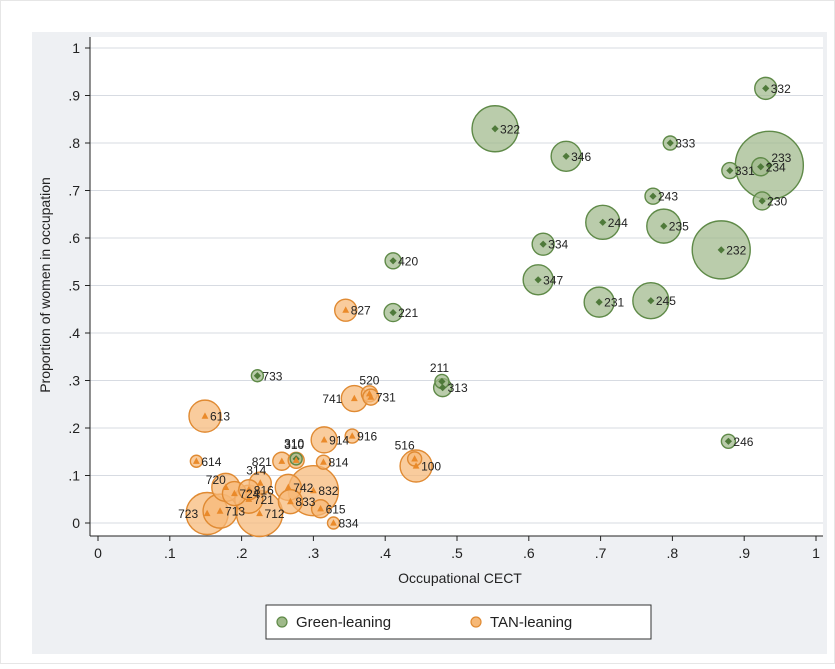 The height and width of the screenshot is (669, 835). What do you see at coordinates (431, 467) in the screenshot?
I see `point-label-100: 100` at bounding box center [431, 467].